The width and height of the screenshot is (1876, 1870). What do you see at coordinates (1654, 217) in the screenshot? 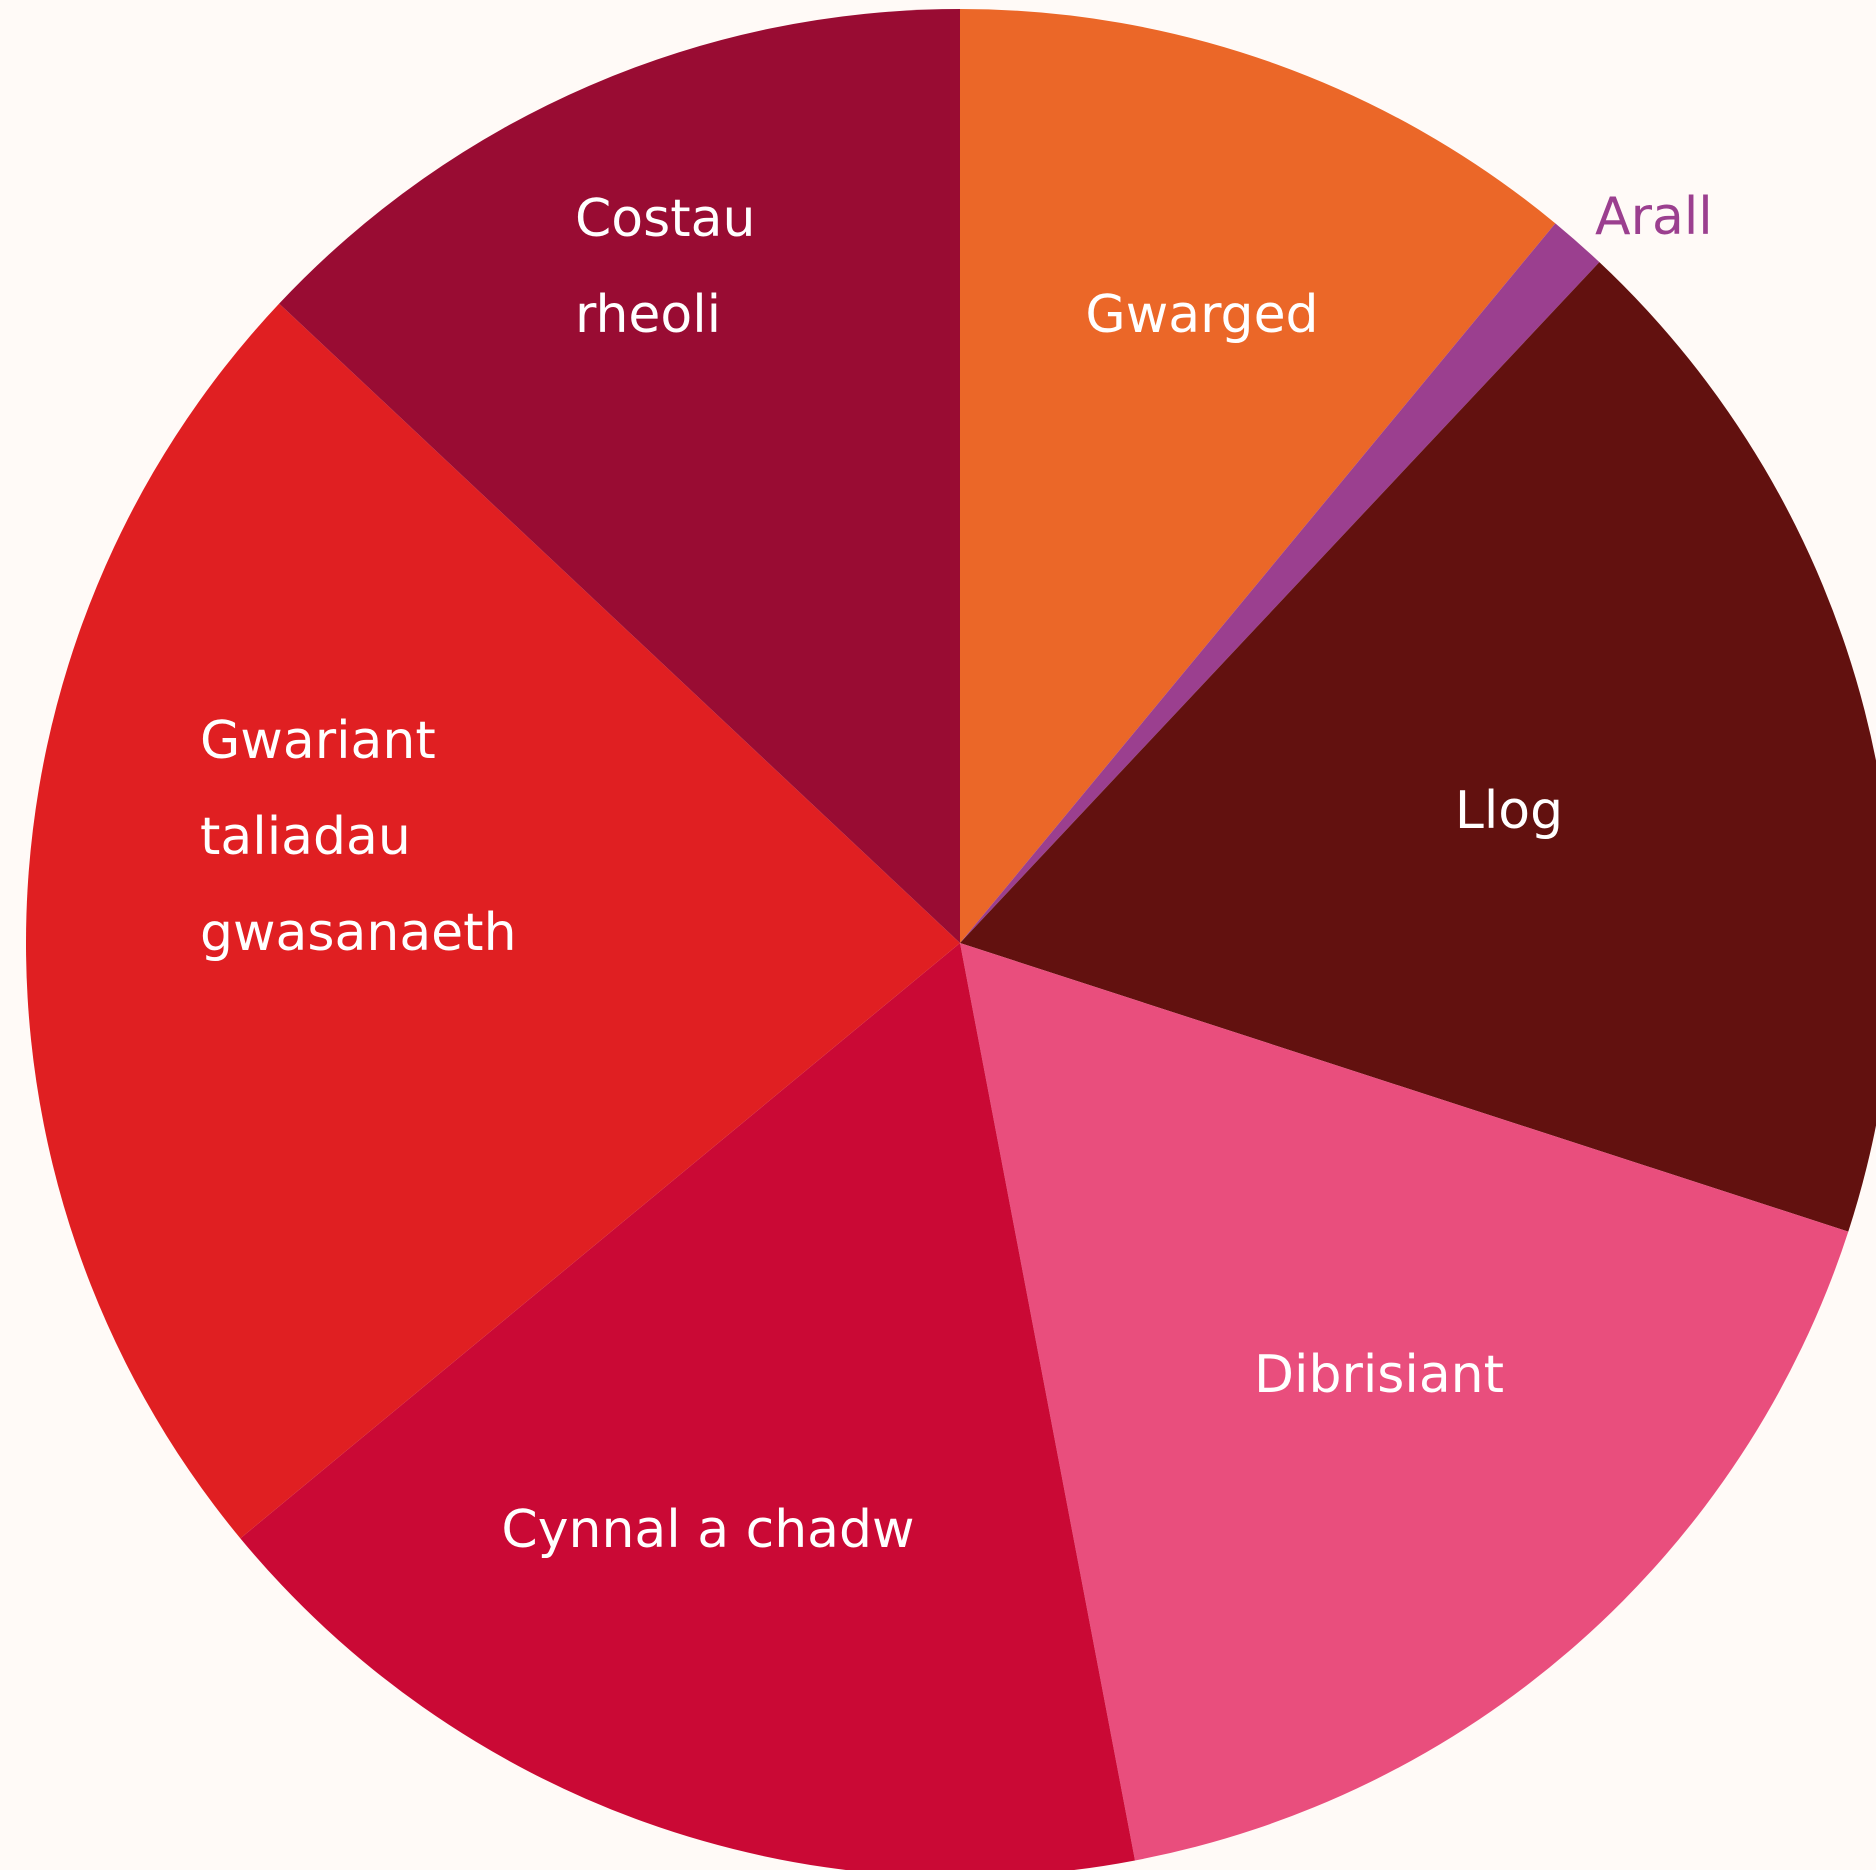
I see `slice-label: Arall` at bounding box center [1654, 217].